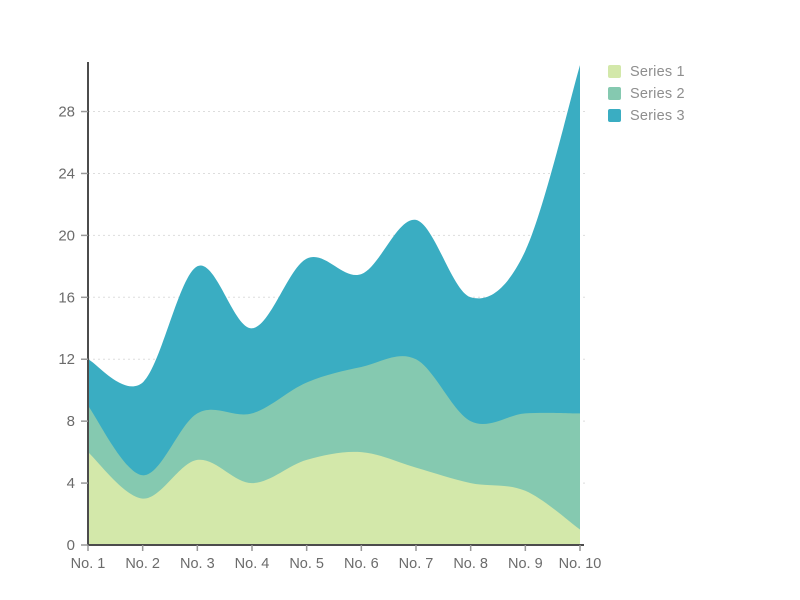 The width and height of the screenshot is (800, 600). I want to click on legend-item-series-2: Series 2, so click(646, 93).